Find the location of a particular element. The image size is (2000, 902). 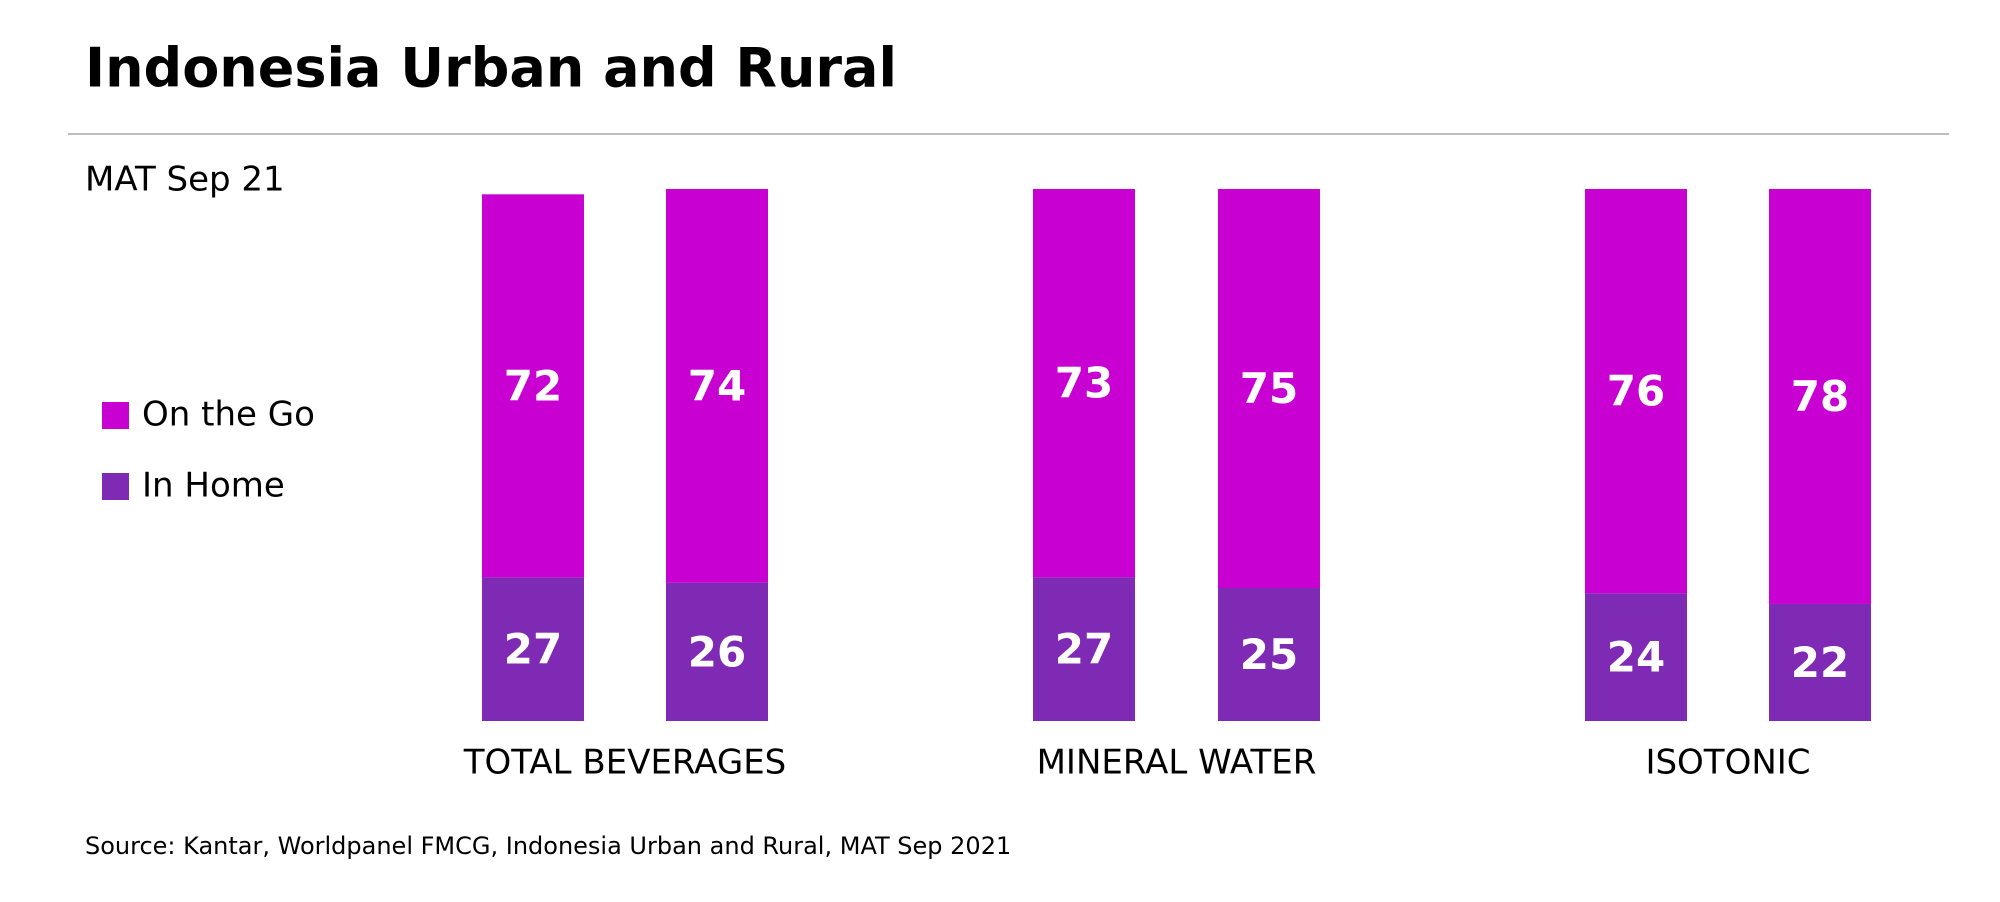

value-label: 75 is located at coordinates (1269, 388).